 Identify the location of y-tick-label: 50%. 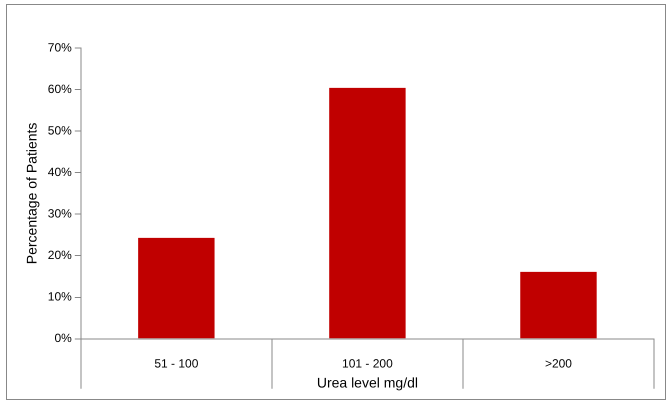
(60, 130).